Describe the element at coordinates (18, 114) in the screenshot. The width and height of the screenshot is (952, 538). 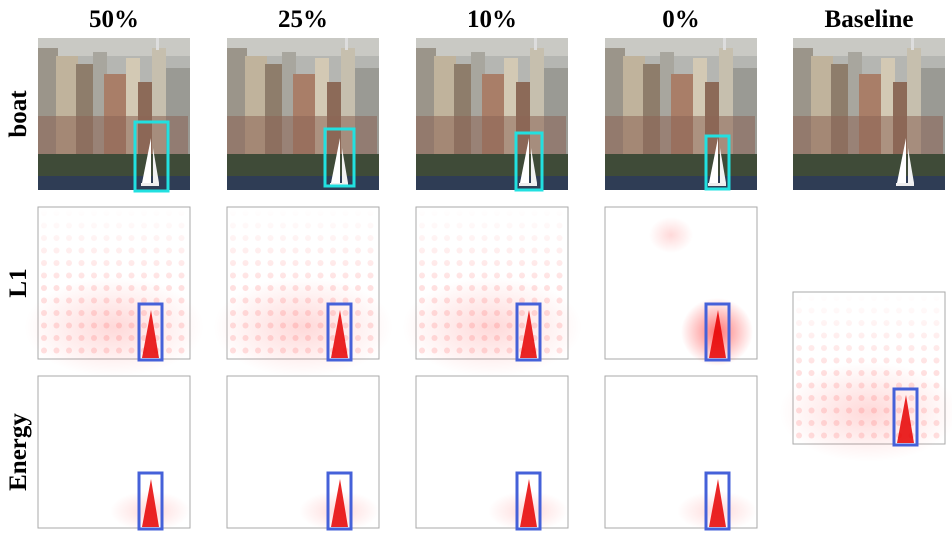
I see `row-label: boat` at that location.